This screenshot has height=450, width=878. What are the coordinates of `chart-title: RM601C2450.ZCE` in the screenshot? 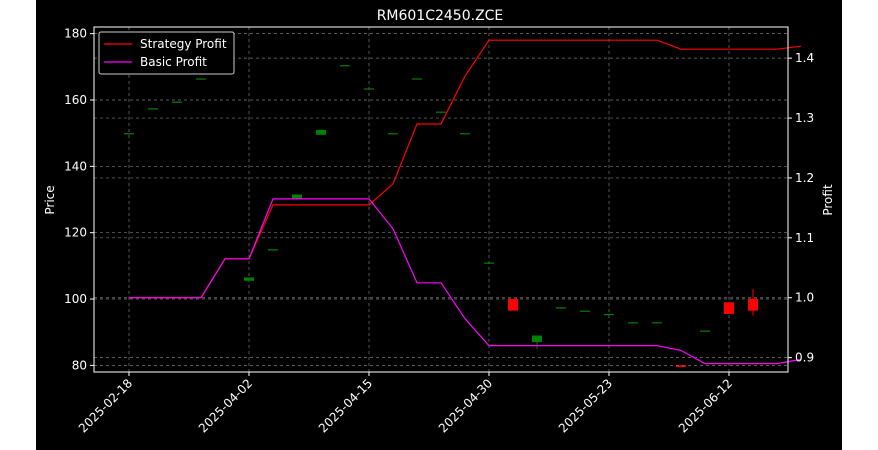 It's located at (440, 16).